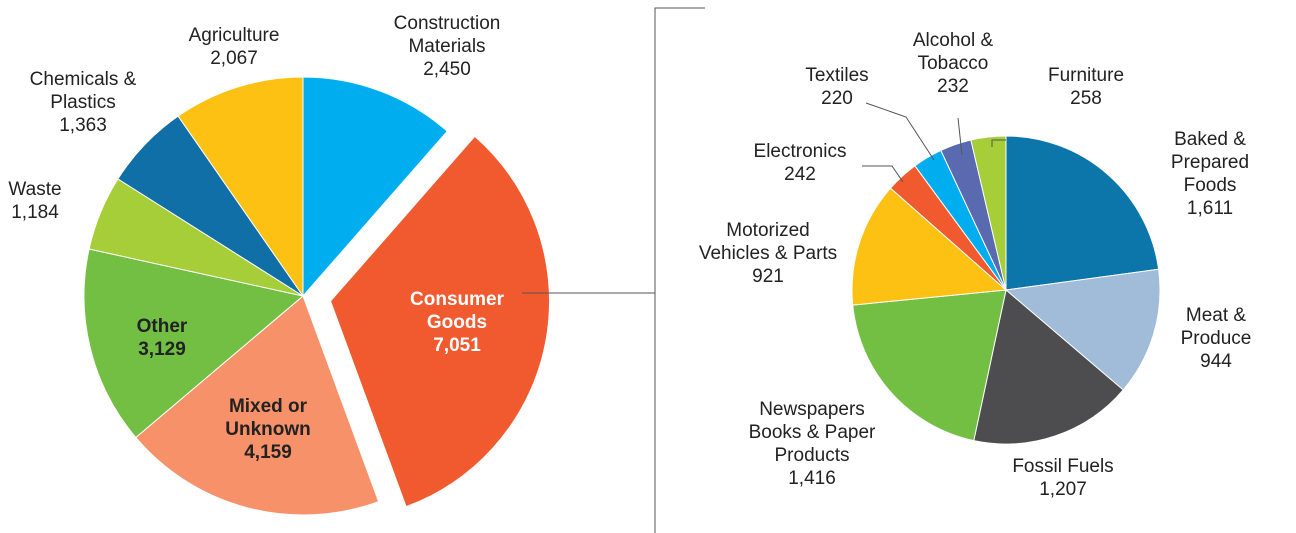 The height and width of the screenshot is (533, 1296). What do you see at coordinates (953, 86) in the screenshot?
I see `value-label: 232` at bounding box center [953, 86].